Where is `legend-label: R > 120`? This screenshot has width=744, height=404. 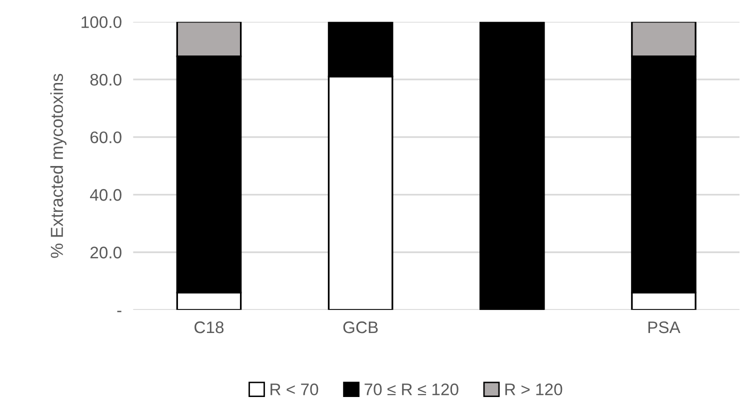
legend-label: R > 120 is located at coordinates (533, 390).